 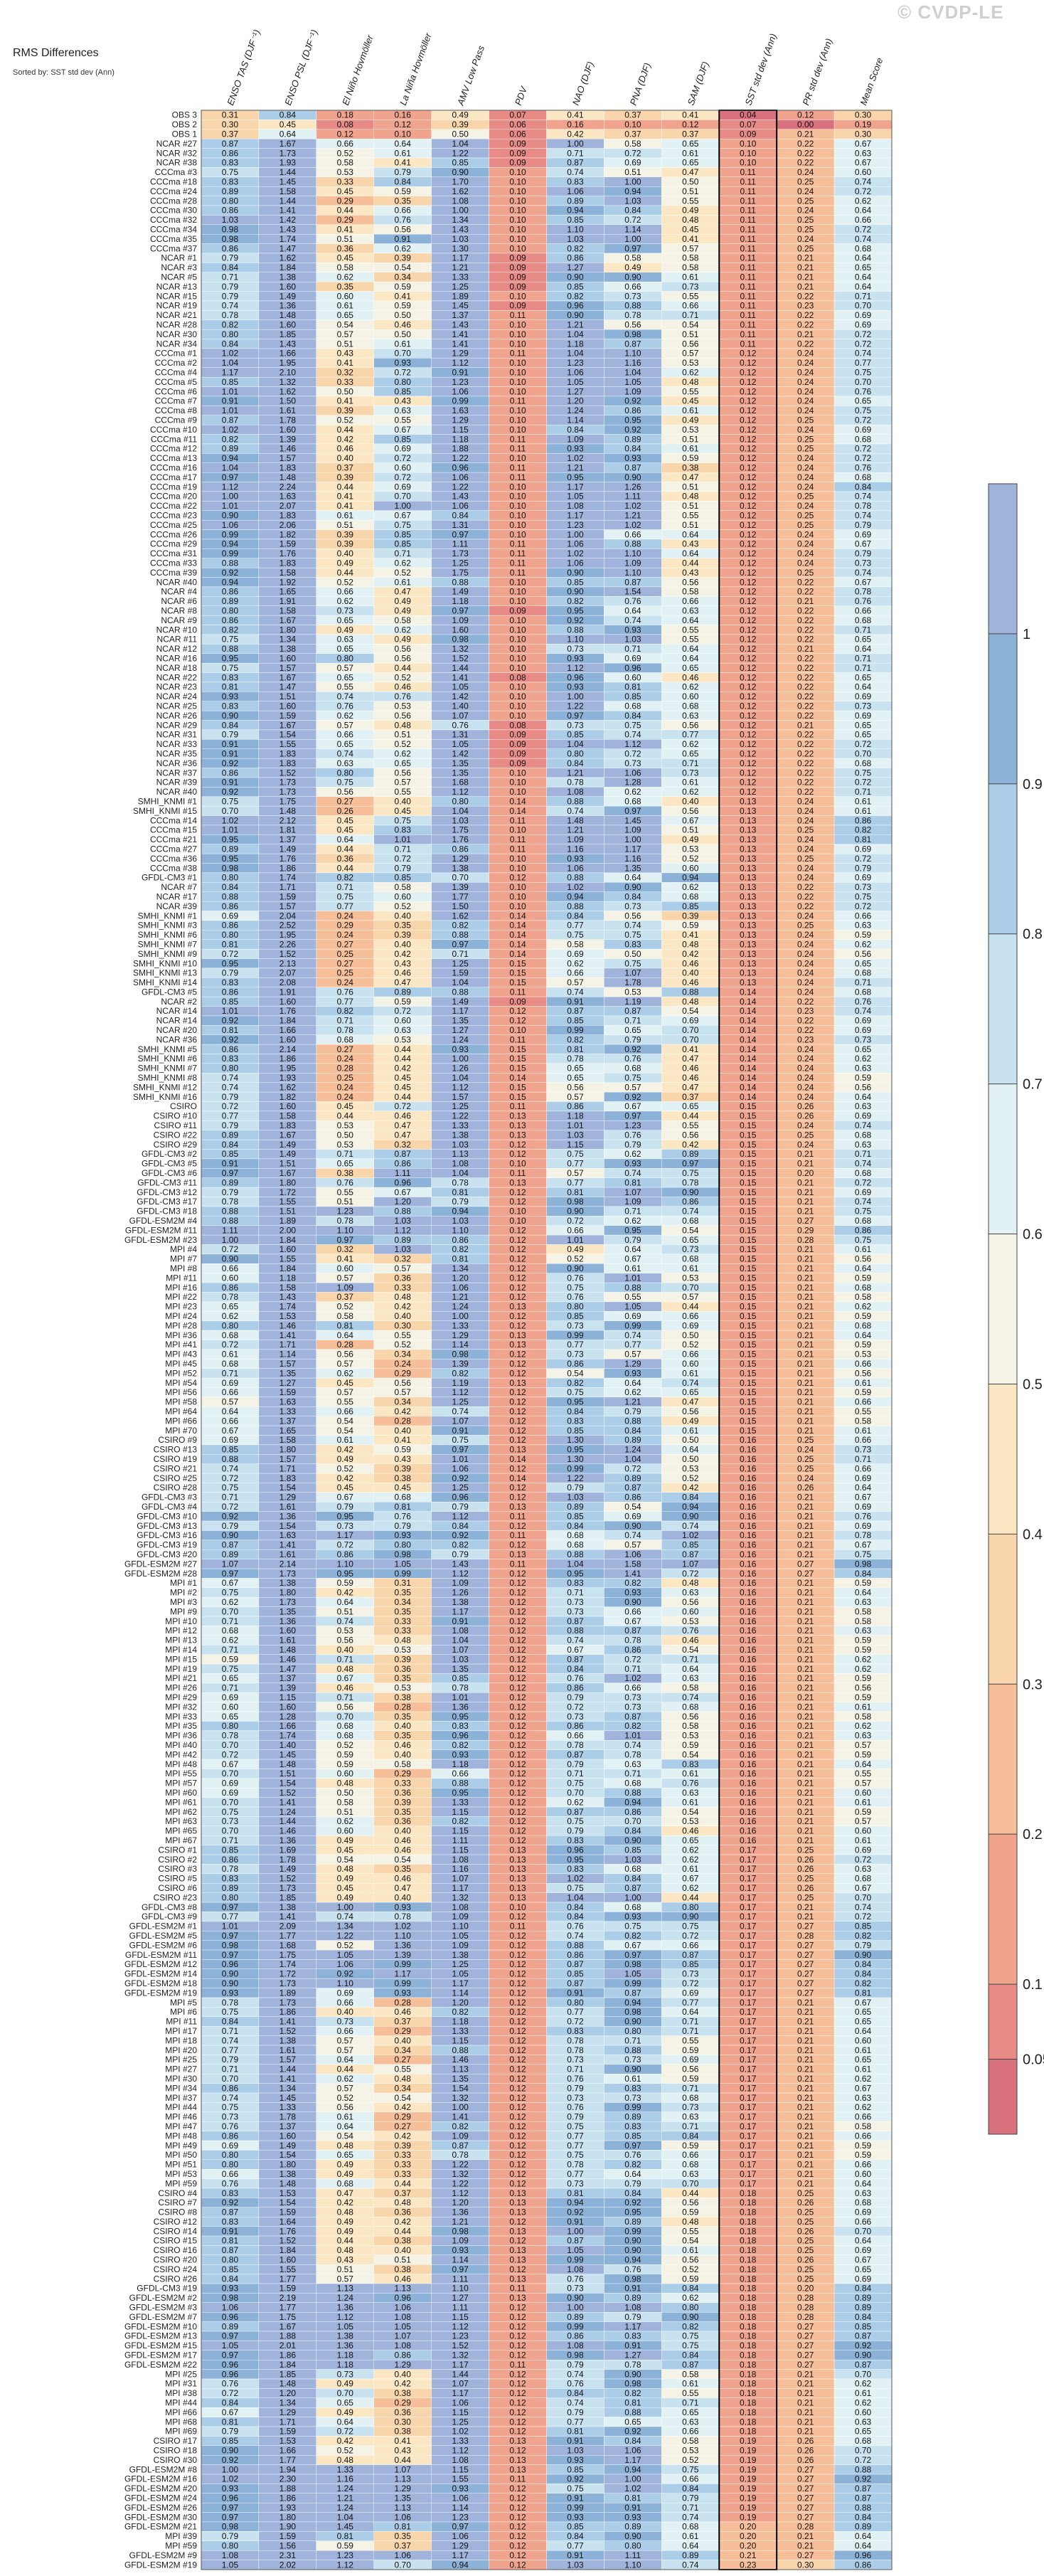 I want to click on row-label: CCCma #28, so click(x=173, y=201).